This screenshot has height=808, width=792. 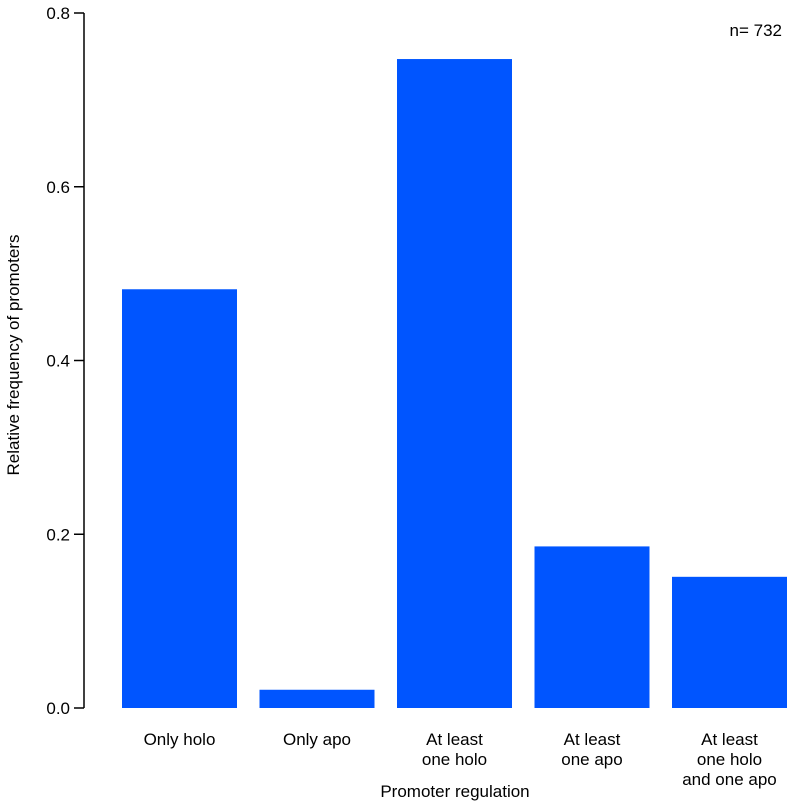 What do you see at coordinates (591, 759) in the screenshot?
I see `x-tick-label: one apo` at bounding box center [591, 759].